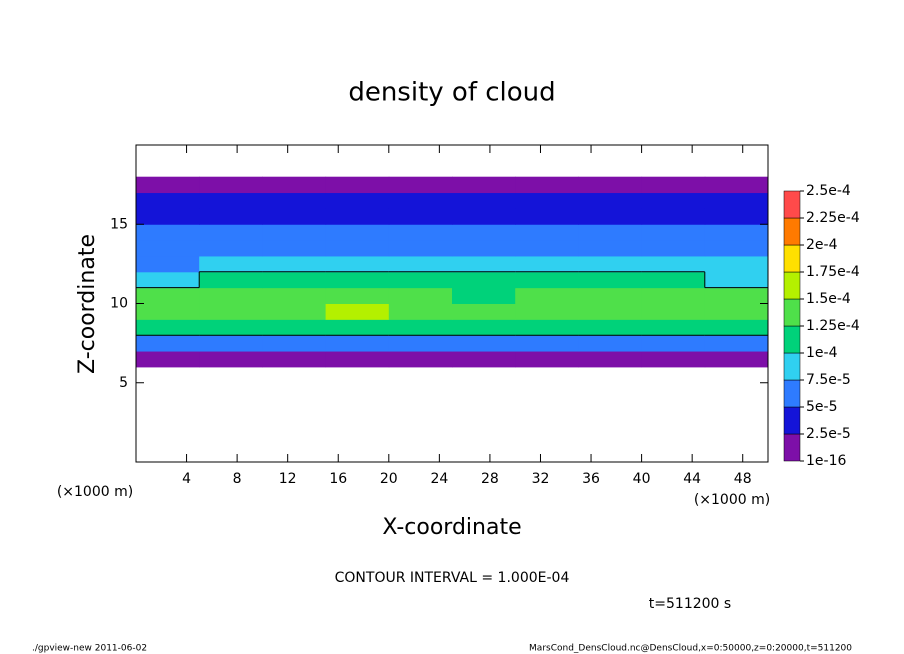 This screenshot has width=904, height=654. I want to click on x-tick-label: 32, so click(541, 479).